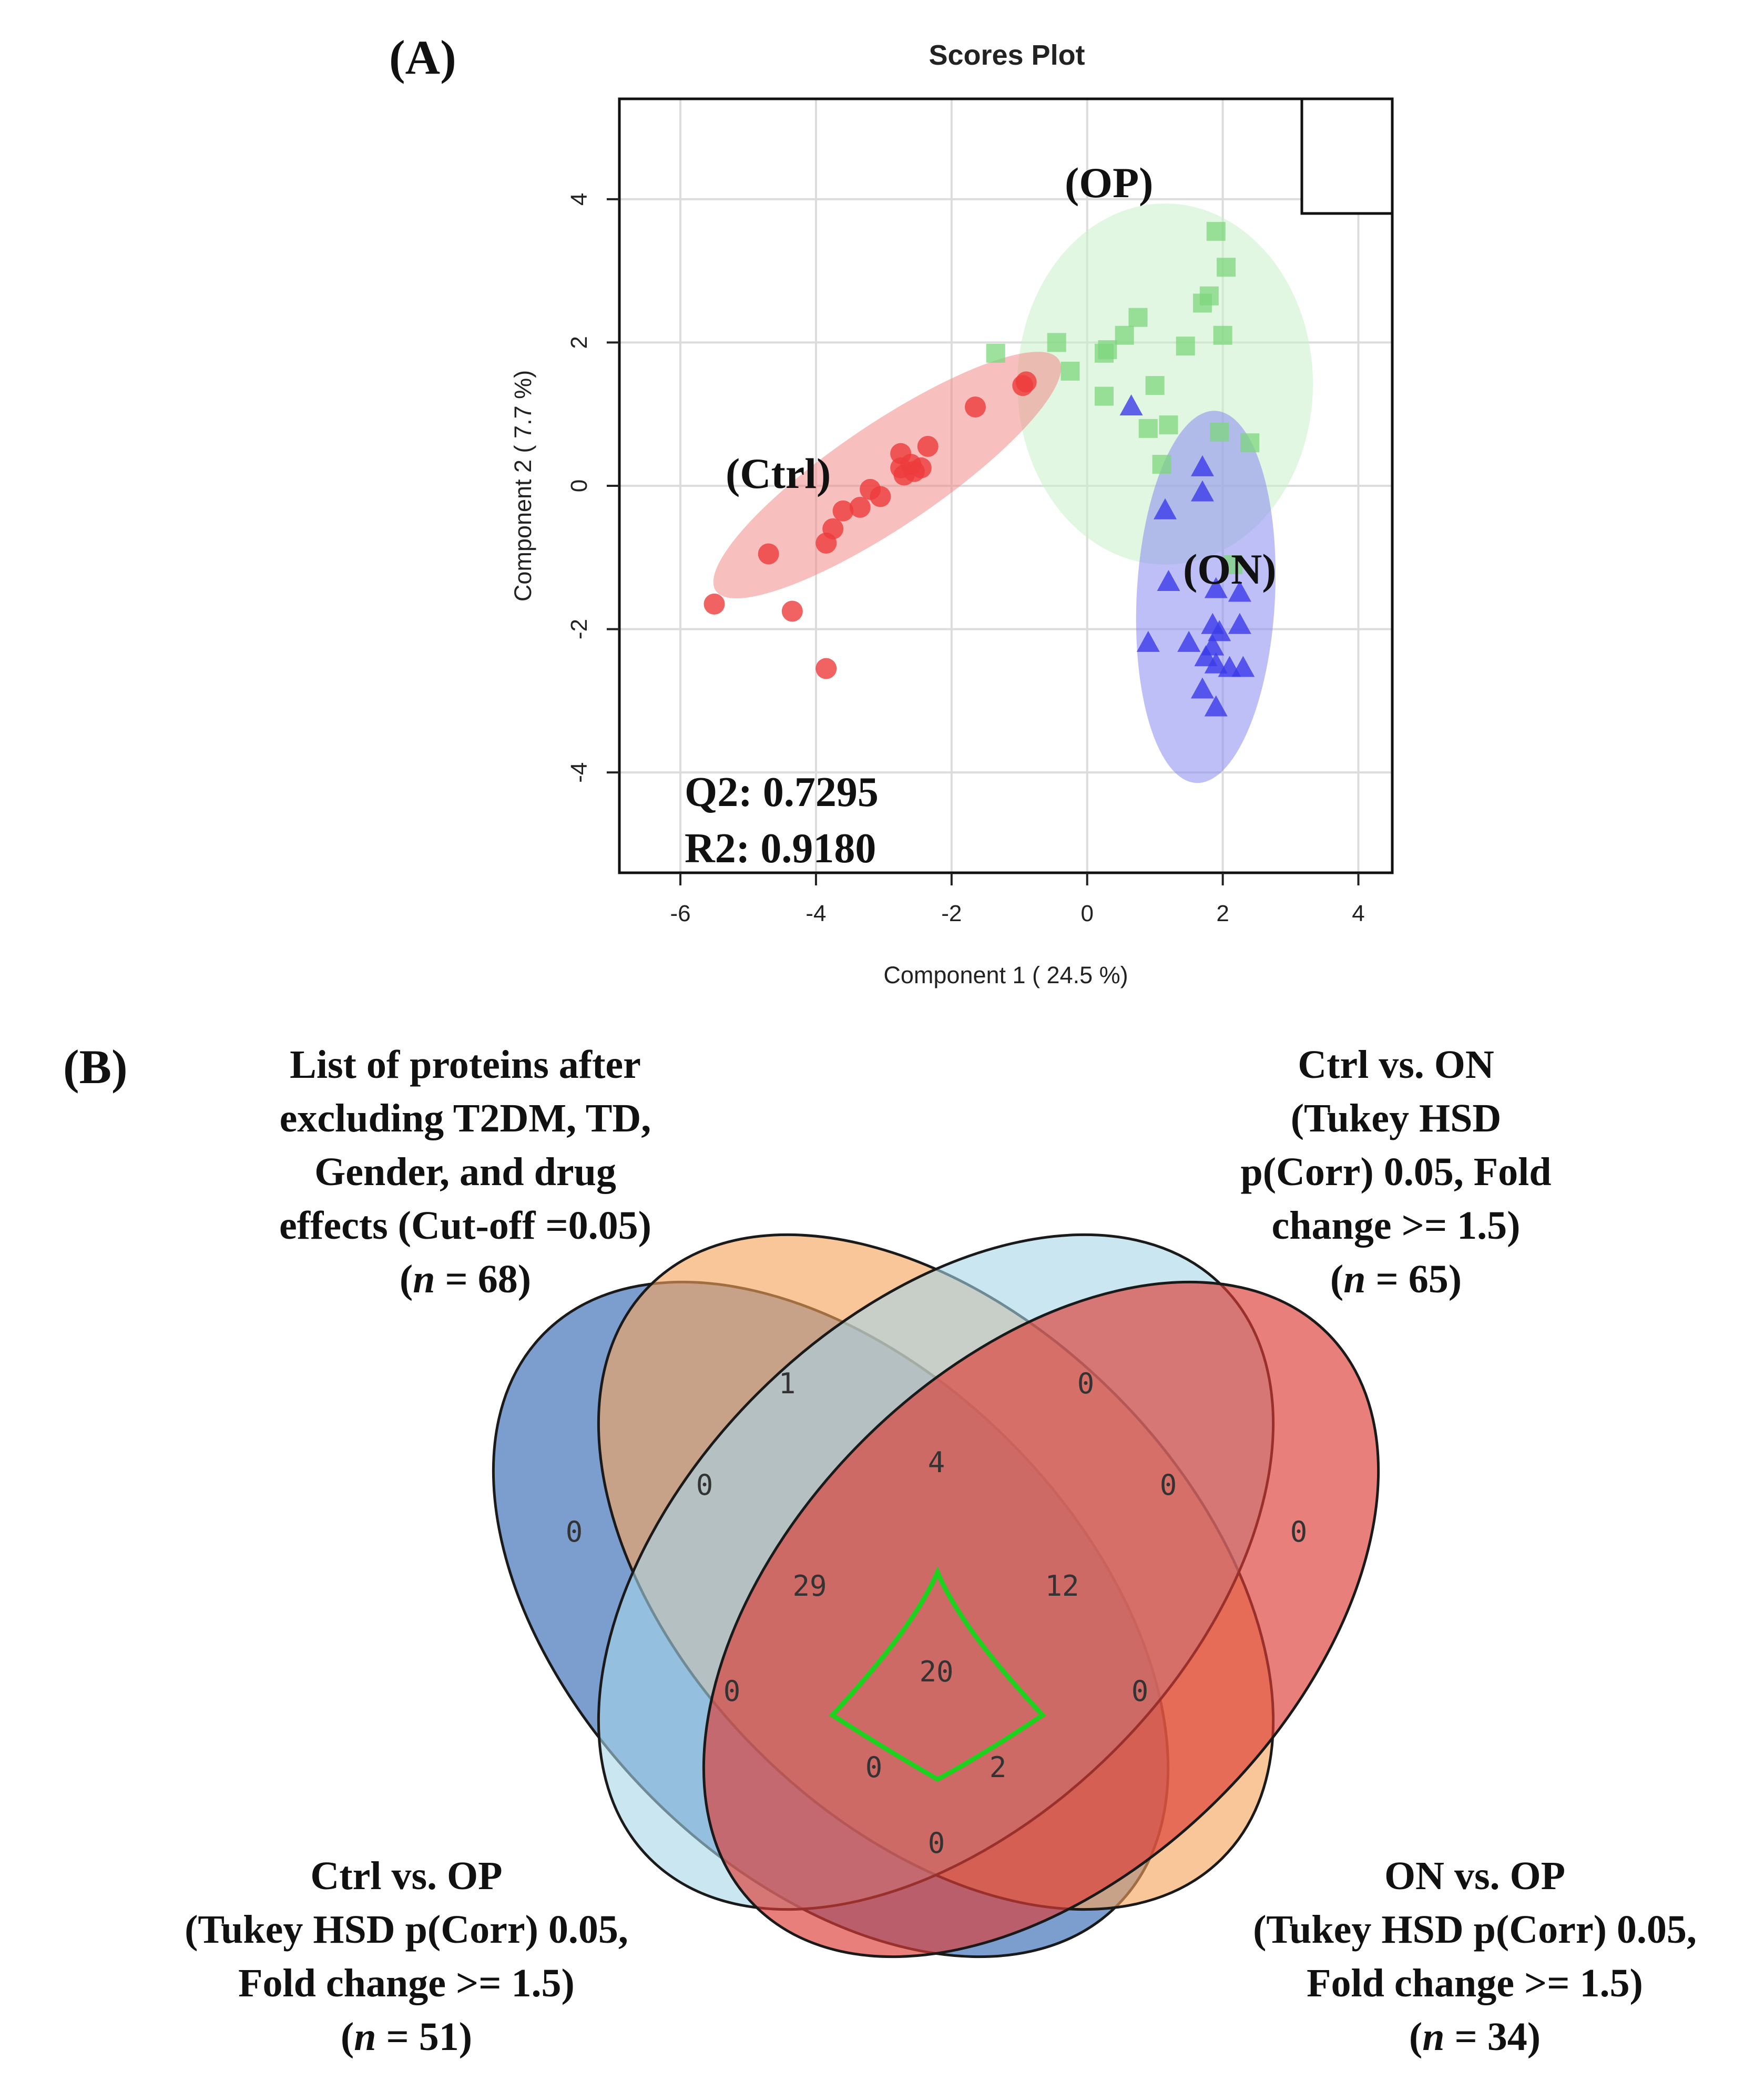 This screenshot has width=1764, height=2091. I want to click on group-label-op: (OP), so click(1109, 183).